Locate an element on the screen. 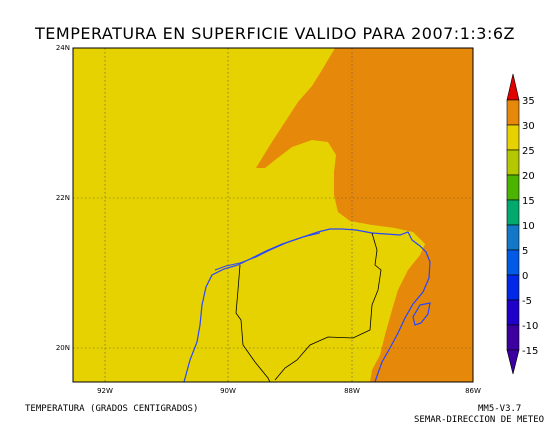  colorbar-tick-label: 10 is located at coordinates (528, 226).